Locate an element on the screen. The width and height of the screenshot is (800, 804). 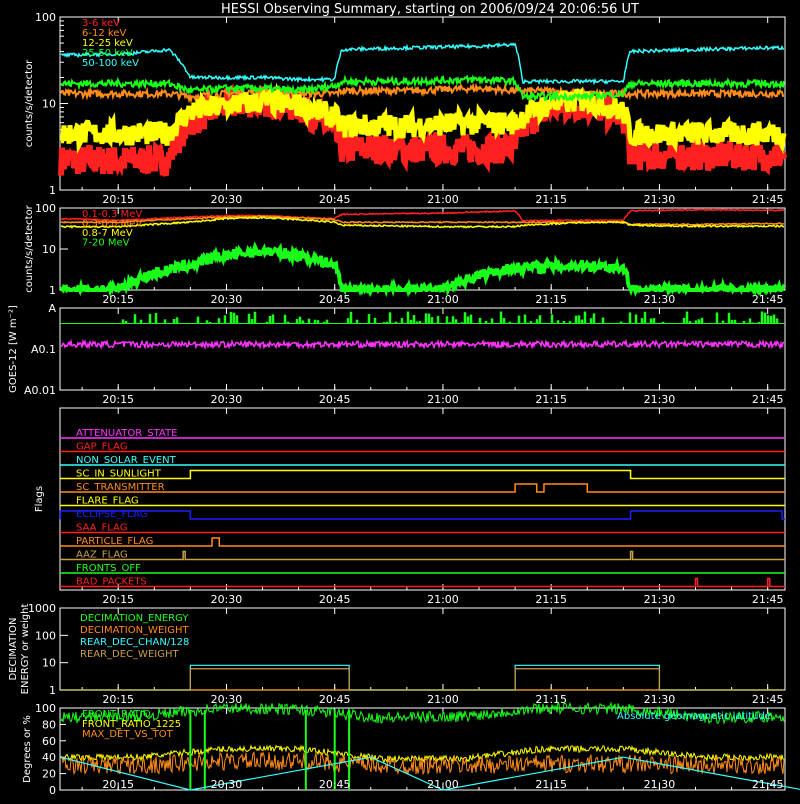
ratios-legend-entry: FRONT_RATIO is located at coordinates (116, 714).